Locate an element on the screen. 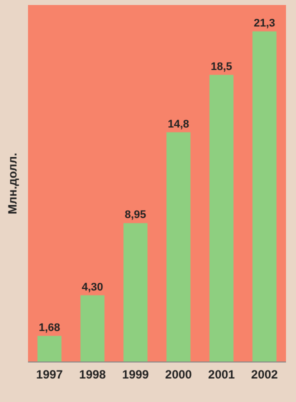 The width and height of the screenshot is (296, 402). x-tick-label: 2001 is located at coordinates (222, 375).